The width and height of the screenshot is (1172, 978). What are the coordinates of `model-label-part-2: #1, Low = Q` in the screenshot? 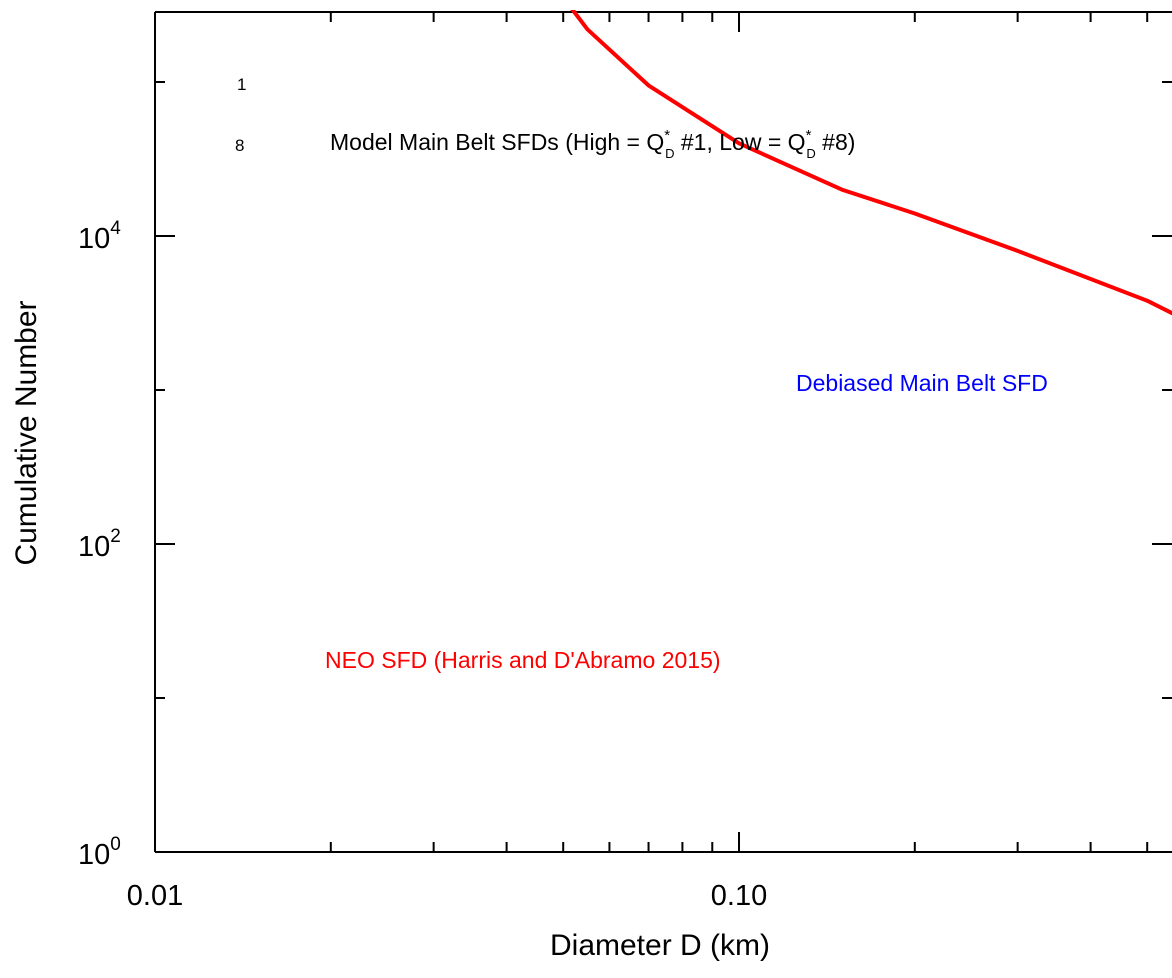 It's located at (740, 142).